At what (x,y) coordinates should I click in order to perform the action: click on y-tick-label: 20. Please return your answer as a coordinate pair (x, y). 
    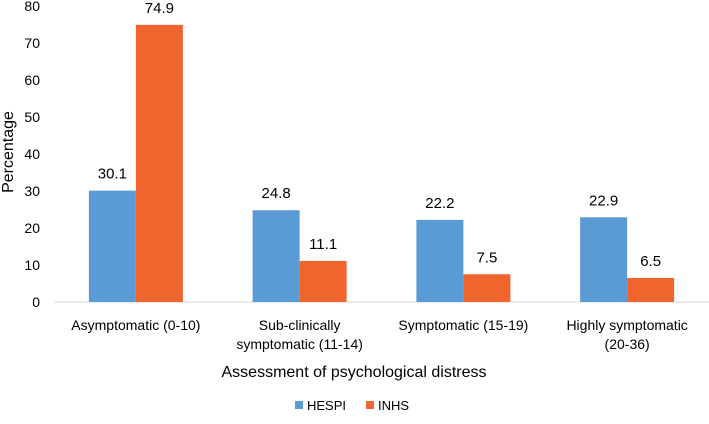
    Looking at the image, I should click on (32, 228).